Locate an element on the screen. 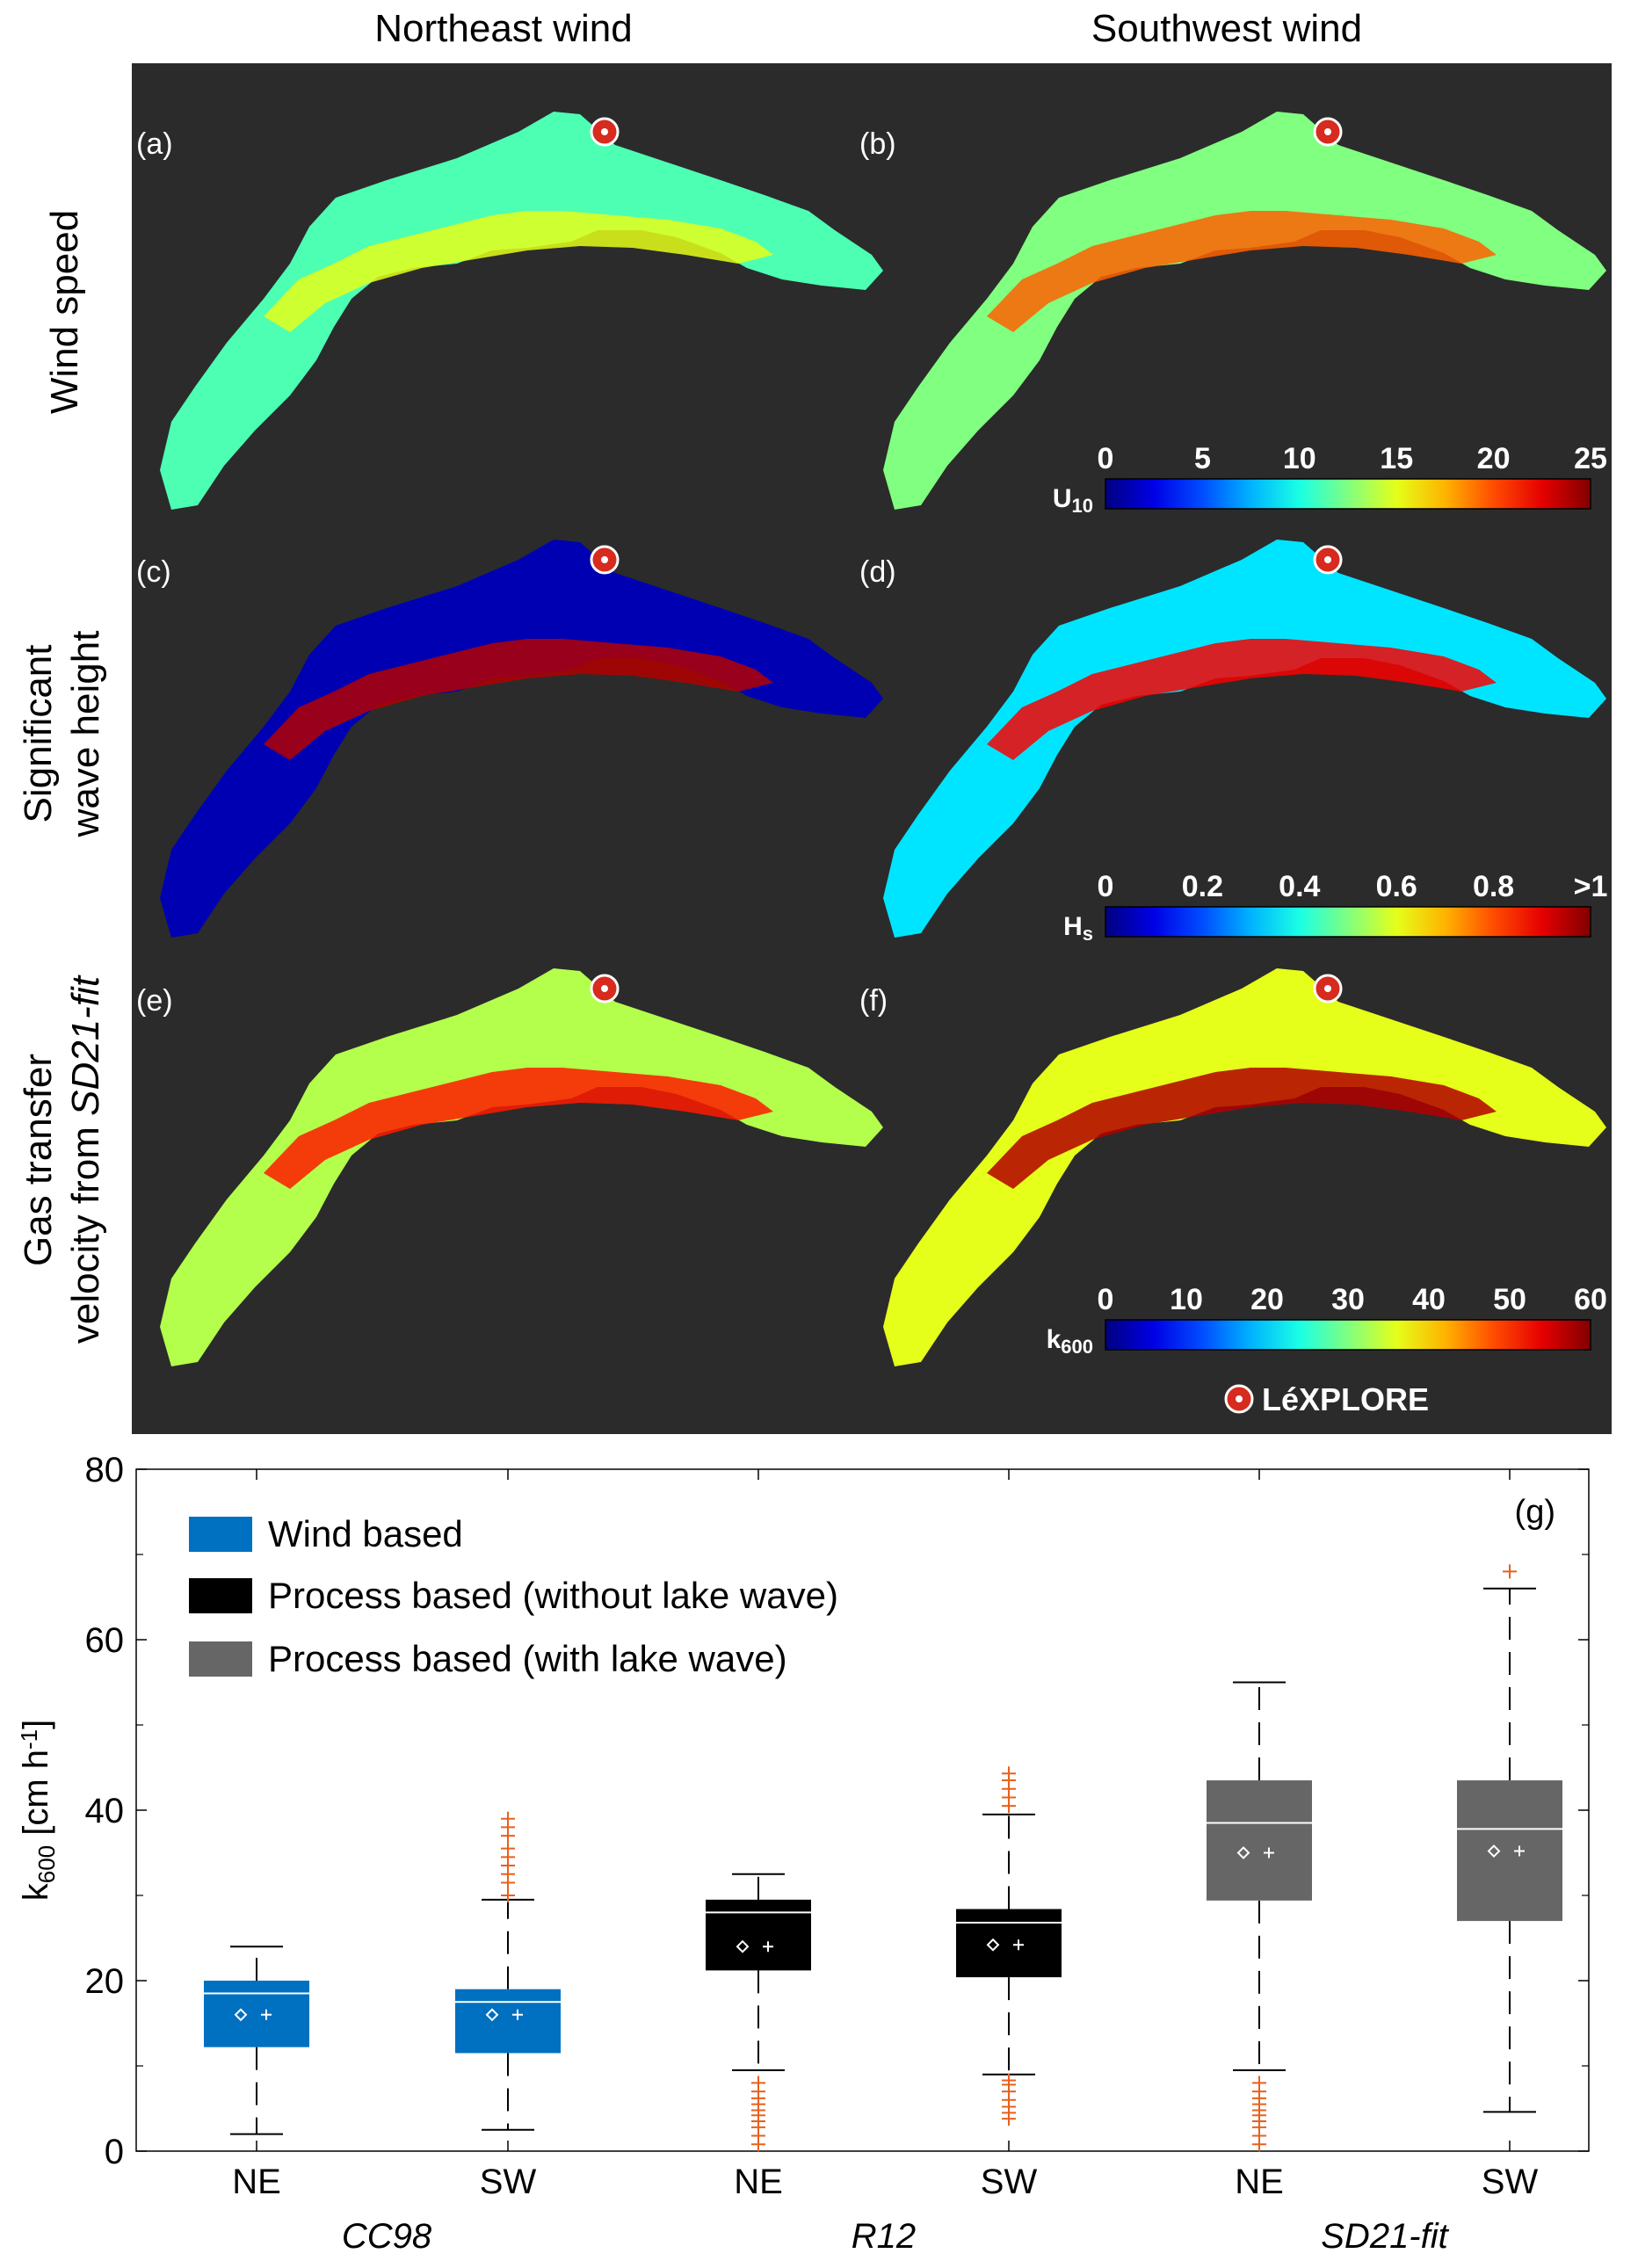 This screenshot has height=2268, width=1638. colorbar-tick-label: 50 is located at coordinates (1509, 1299).